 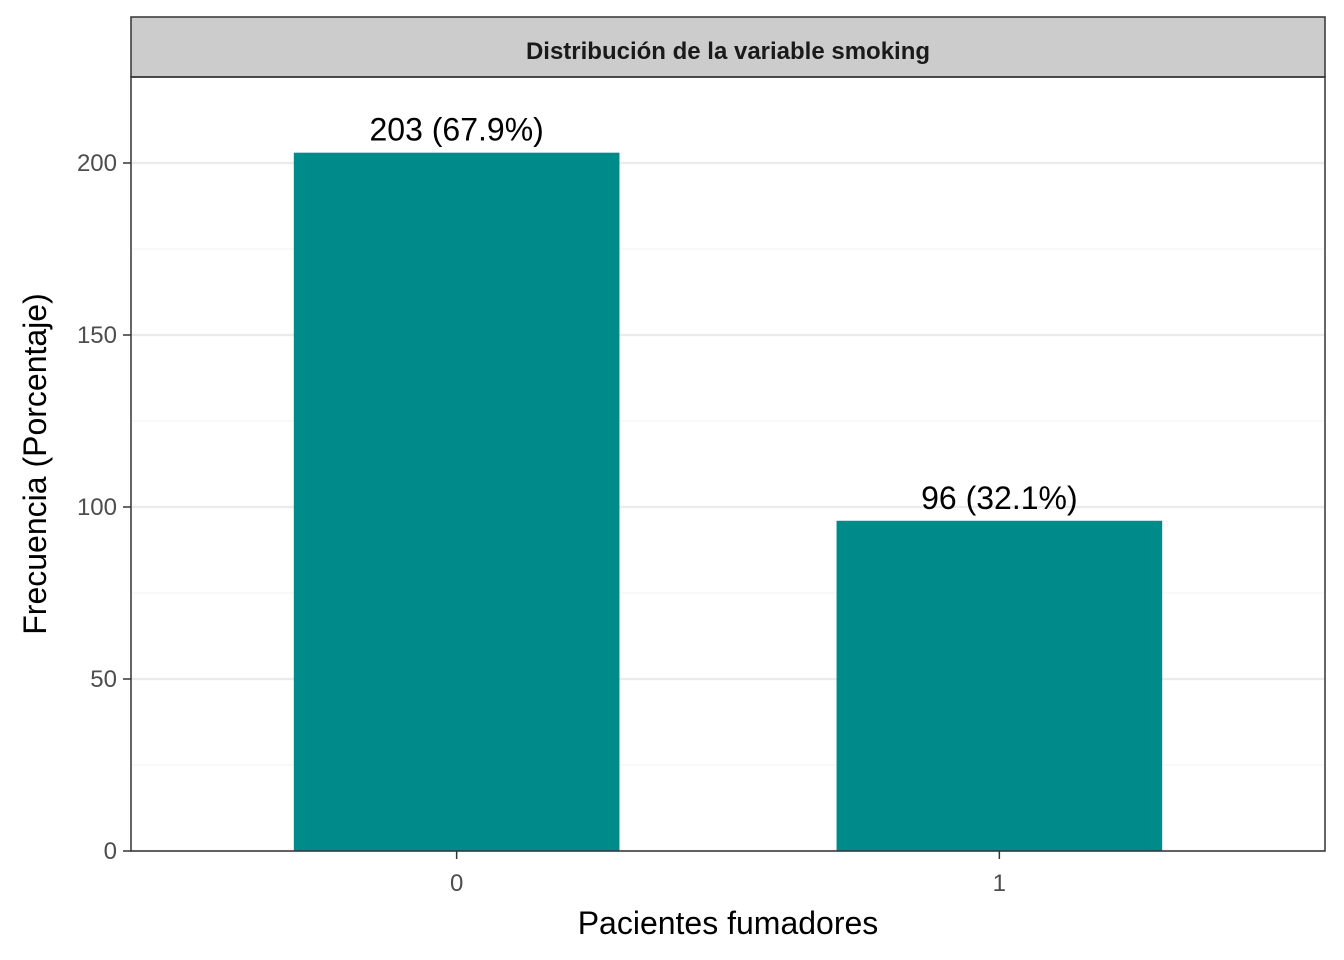 I want to click on data-label-1: 96 (32.1%), so click(x=999, y=498).